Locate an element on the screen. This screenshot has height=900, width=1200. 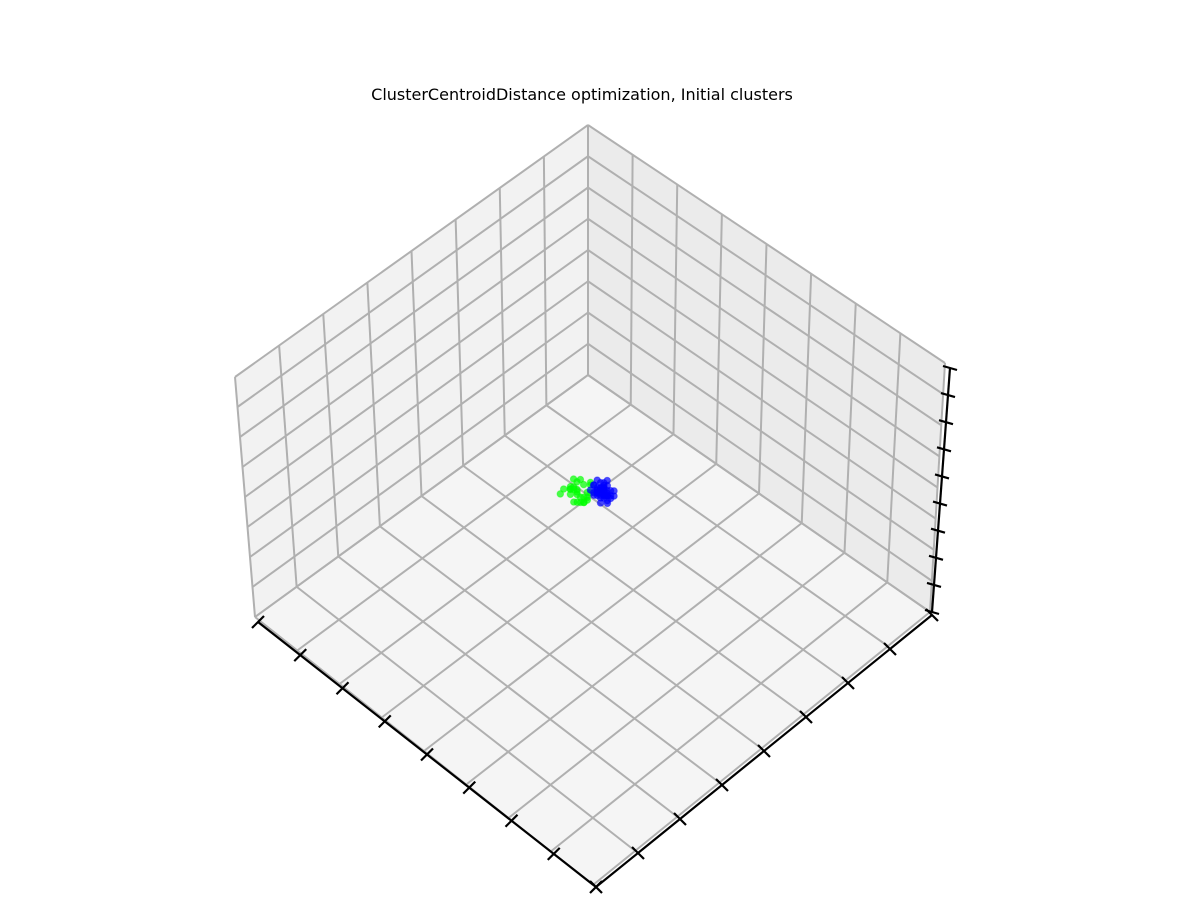
z-axis-line is located at coordinates (941, 490).